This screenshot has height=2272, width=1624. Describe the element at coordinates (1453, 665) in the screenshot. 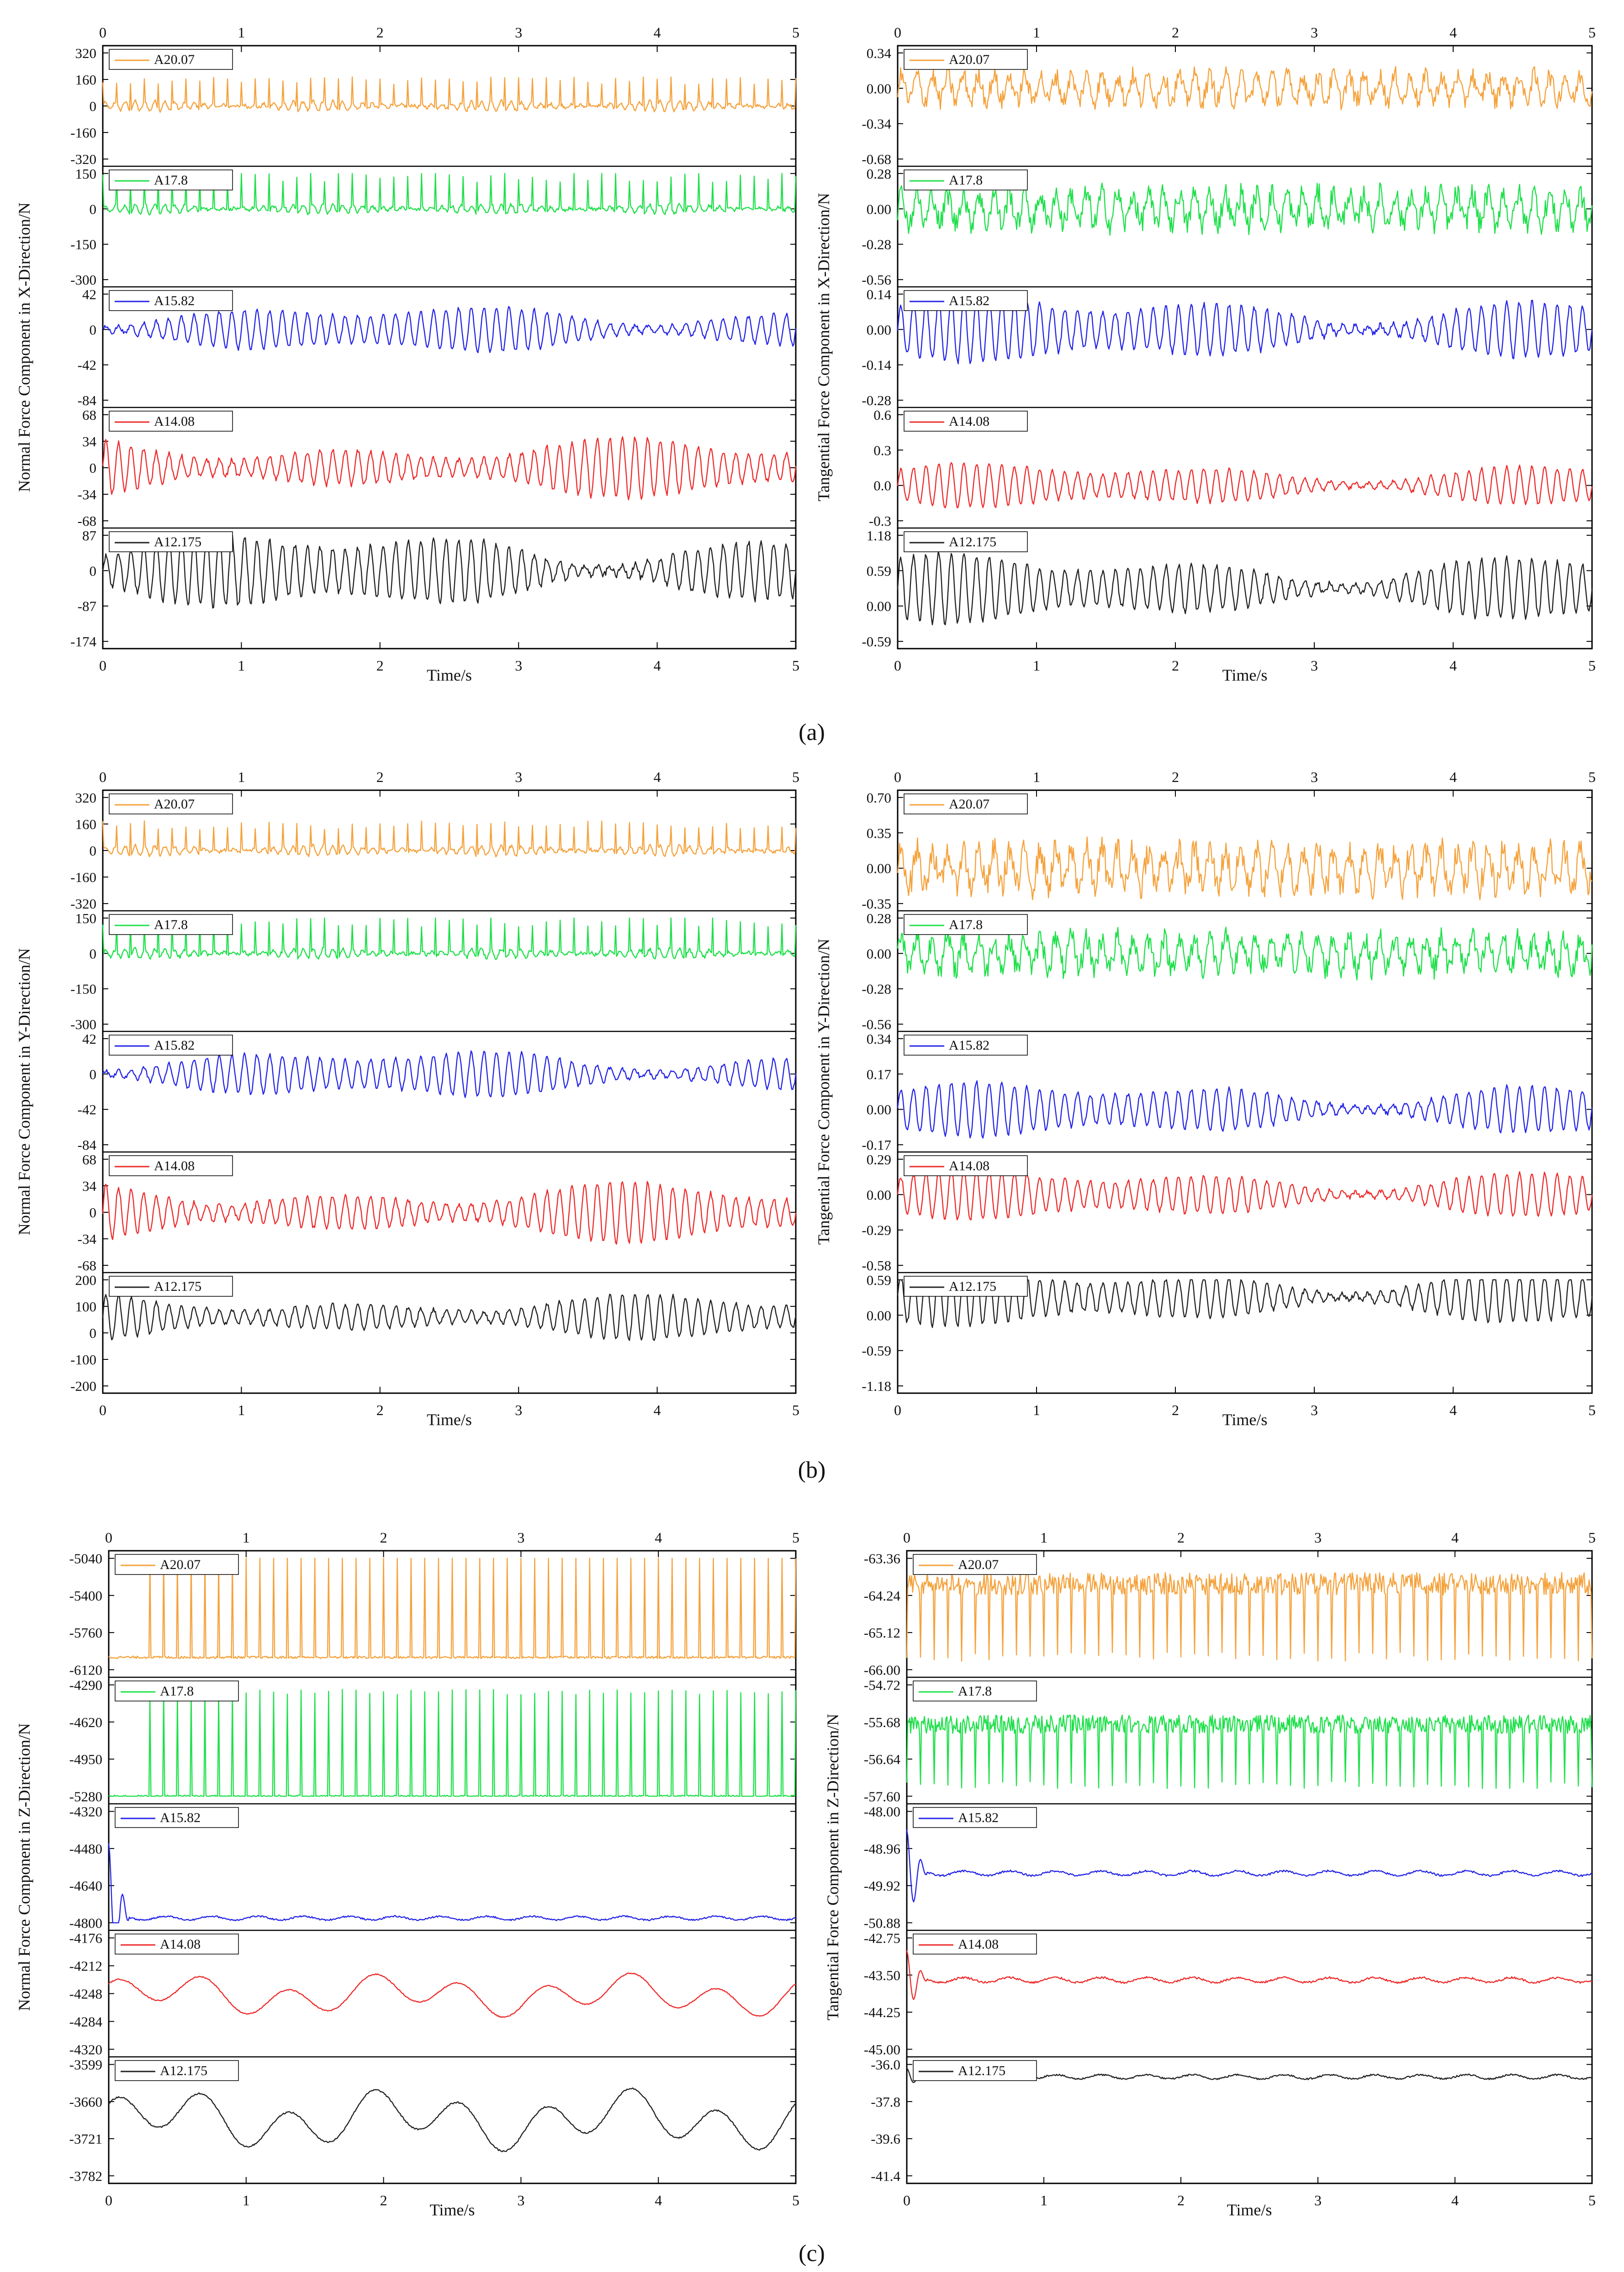

I see `x-tick-label: 4` at that location.